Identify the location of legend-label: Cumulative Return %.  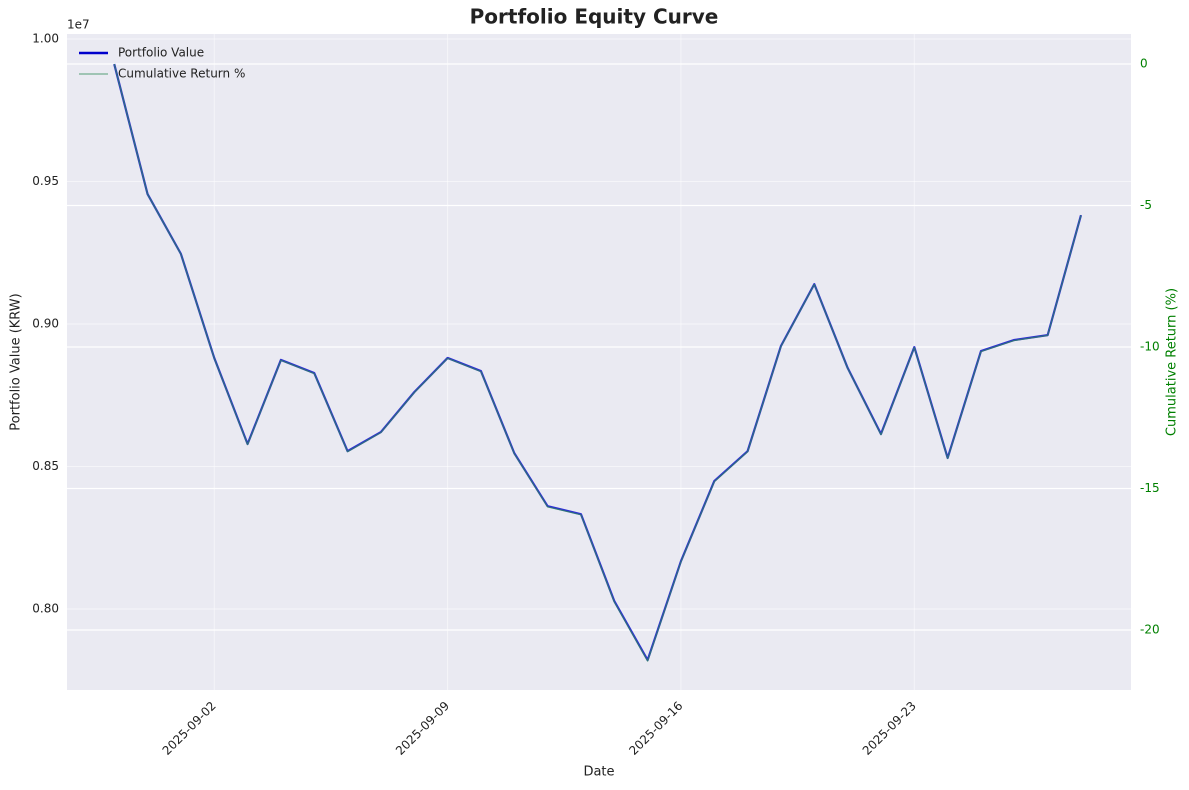
(181, 74).